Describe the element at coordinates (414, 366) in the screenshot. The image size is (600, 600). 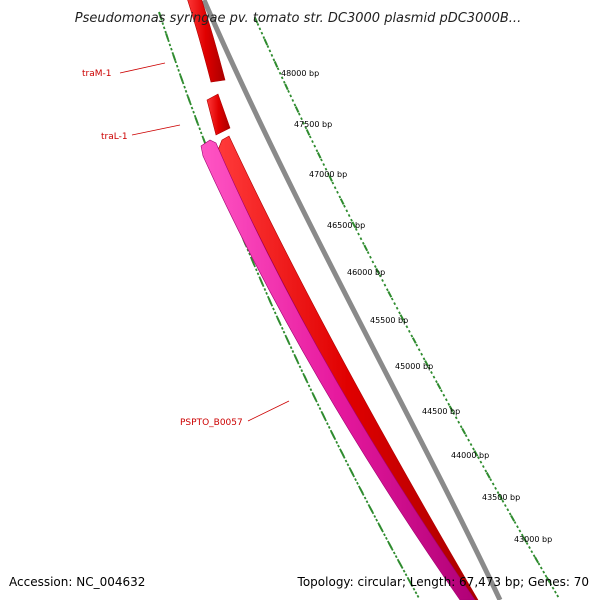
I see `tick-label: 45000 bp` at that location.